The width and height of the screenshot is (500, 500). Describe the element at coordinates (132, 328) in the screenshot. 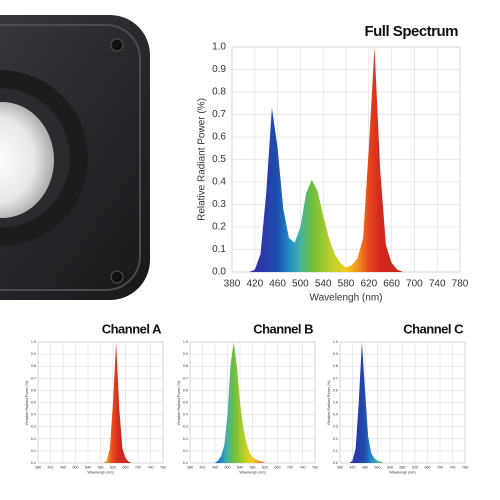

I see `chart-title: Channel A` at that location.